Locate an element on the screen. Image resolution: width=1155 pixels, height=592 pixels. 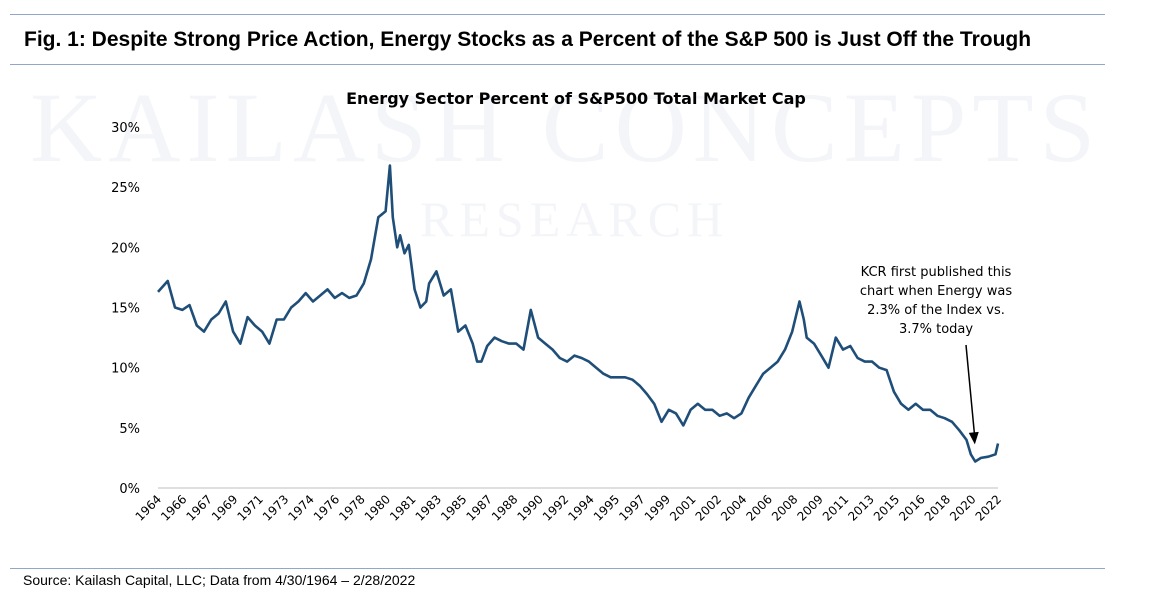
x-tick-label: 1994 is located at coordinates (580, 507).